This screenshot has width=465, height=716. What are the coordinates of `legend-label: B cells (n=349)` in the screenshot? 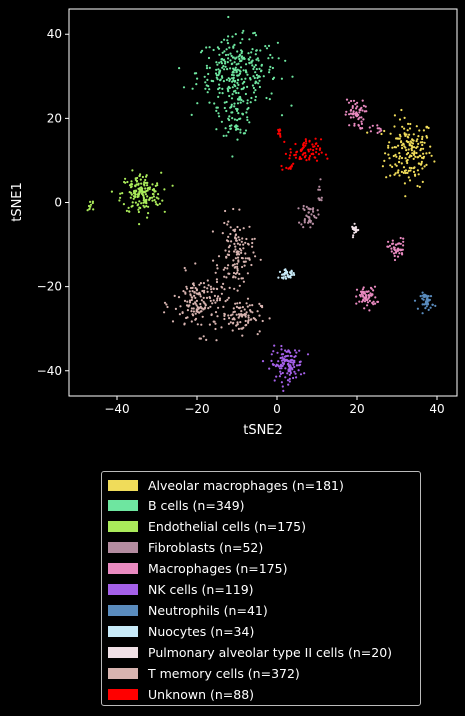 It's located at (196, 506).